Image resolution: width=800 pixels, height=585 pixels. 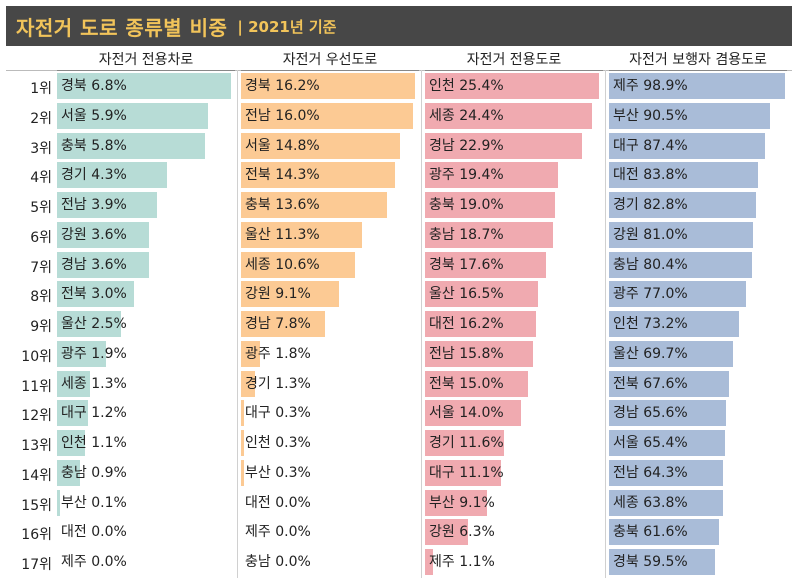 What do you see at coordinates (466, 294) in the screenshot?
I see `data-label: 울산 16.5%` at bounding box center [466, 294].